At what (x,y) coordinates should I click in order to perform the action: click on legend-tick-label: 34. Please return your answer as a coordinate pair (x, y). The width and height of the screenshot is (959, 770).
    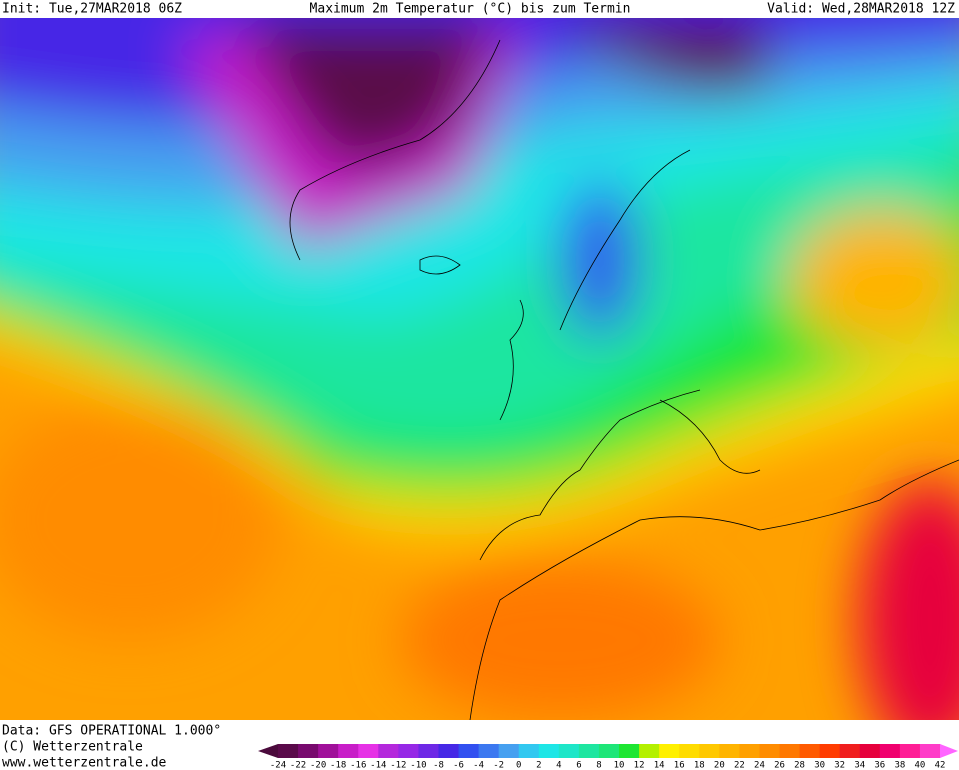
    Looking at the image, I should click on (859, 765).